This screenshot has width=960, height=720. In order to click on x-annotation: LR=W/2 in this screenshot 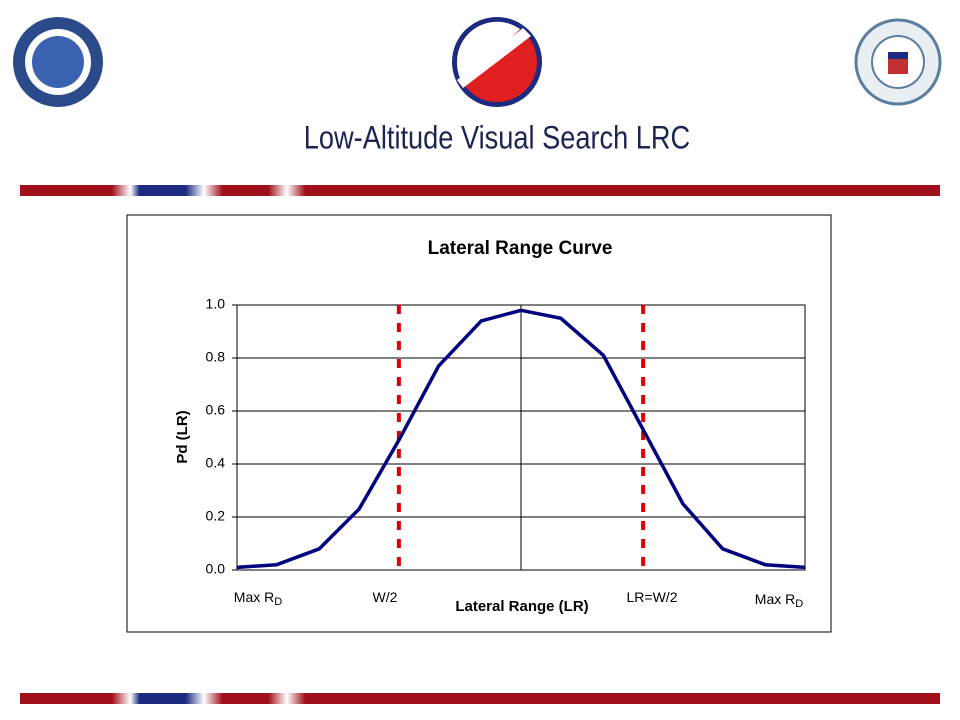, I will do `click(652, 597)`.